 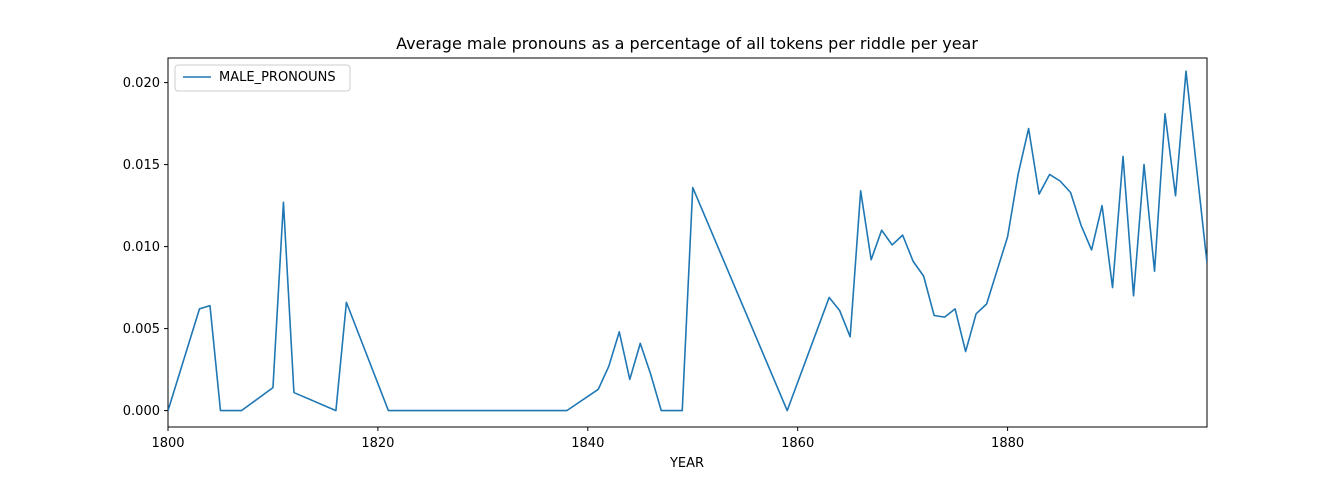 What do you see at coordinates (277, 77) in the screenshot?
I see `legend-label: MALE_PRONOUNS` at bounding box center [277, 77].